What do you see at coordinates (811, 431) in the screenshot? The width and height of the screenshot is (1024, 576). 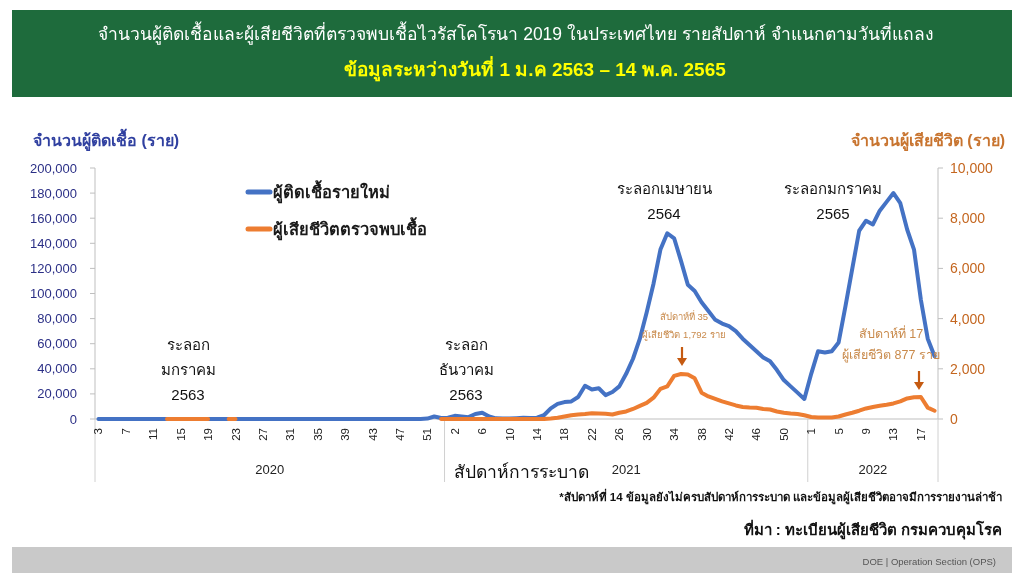 I see `x-tick-label: 1` at bounding box center [811, 431].